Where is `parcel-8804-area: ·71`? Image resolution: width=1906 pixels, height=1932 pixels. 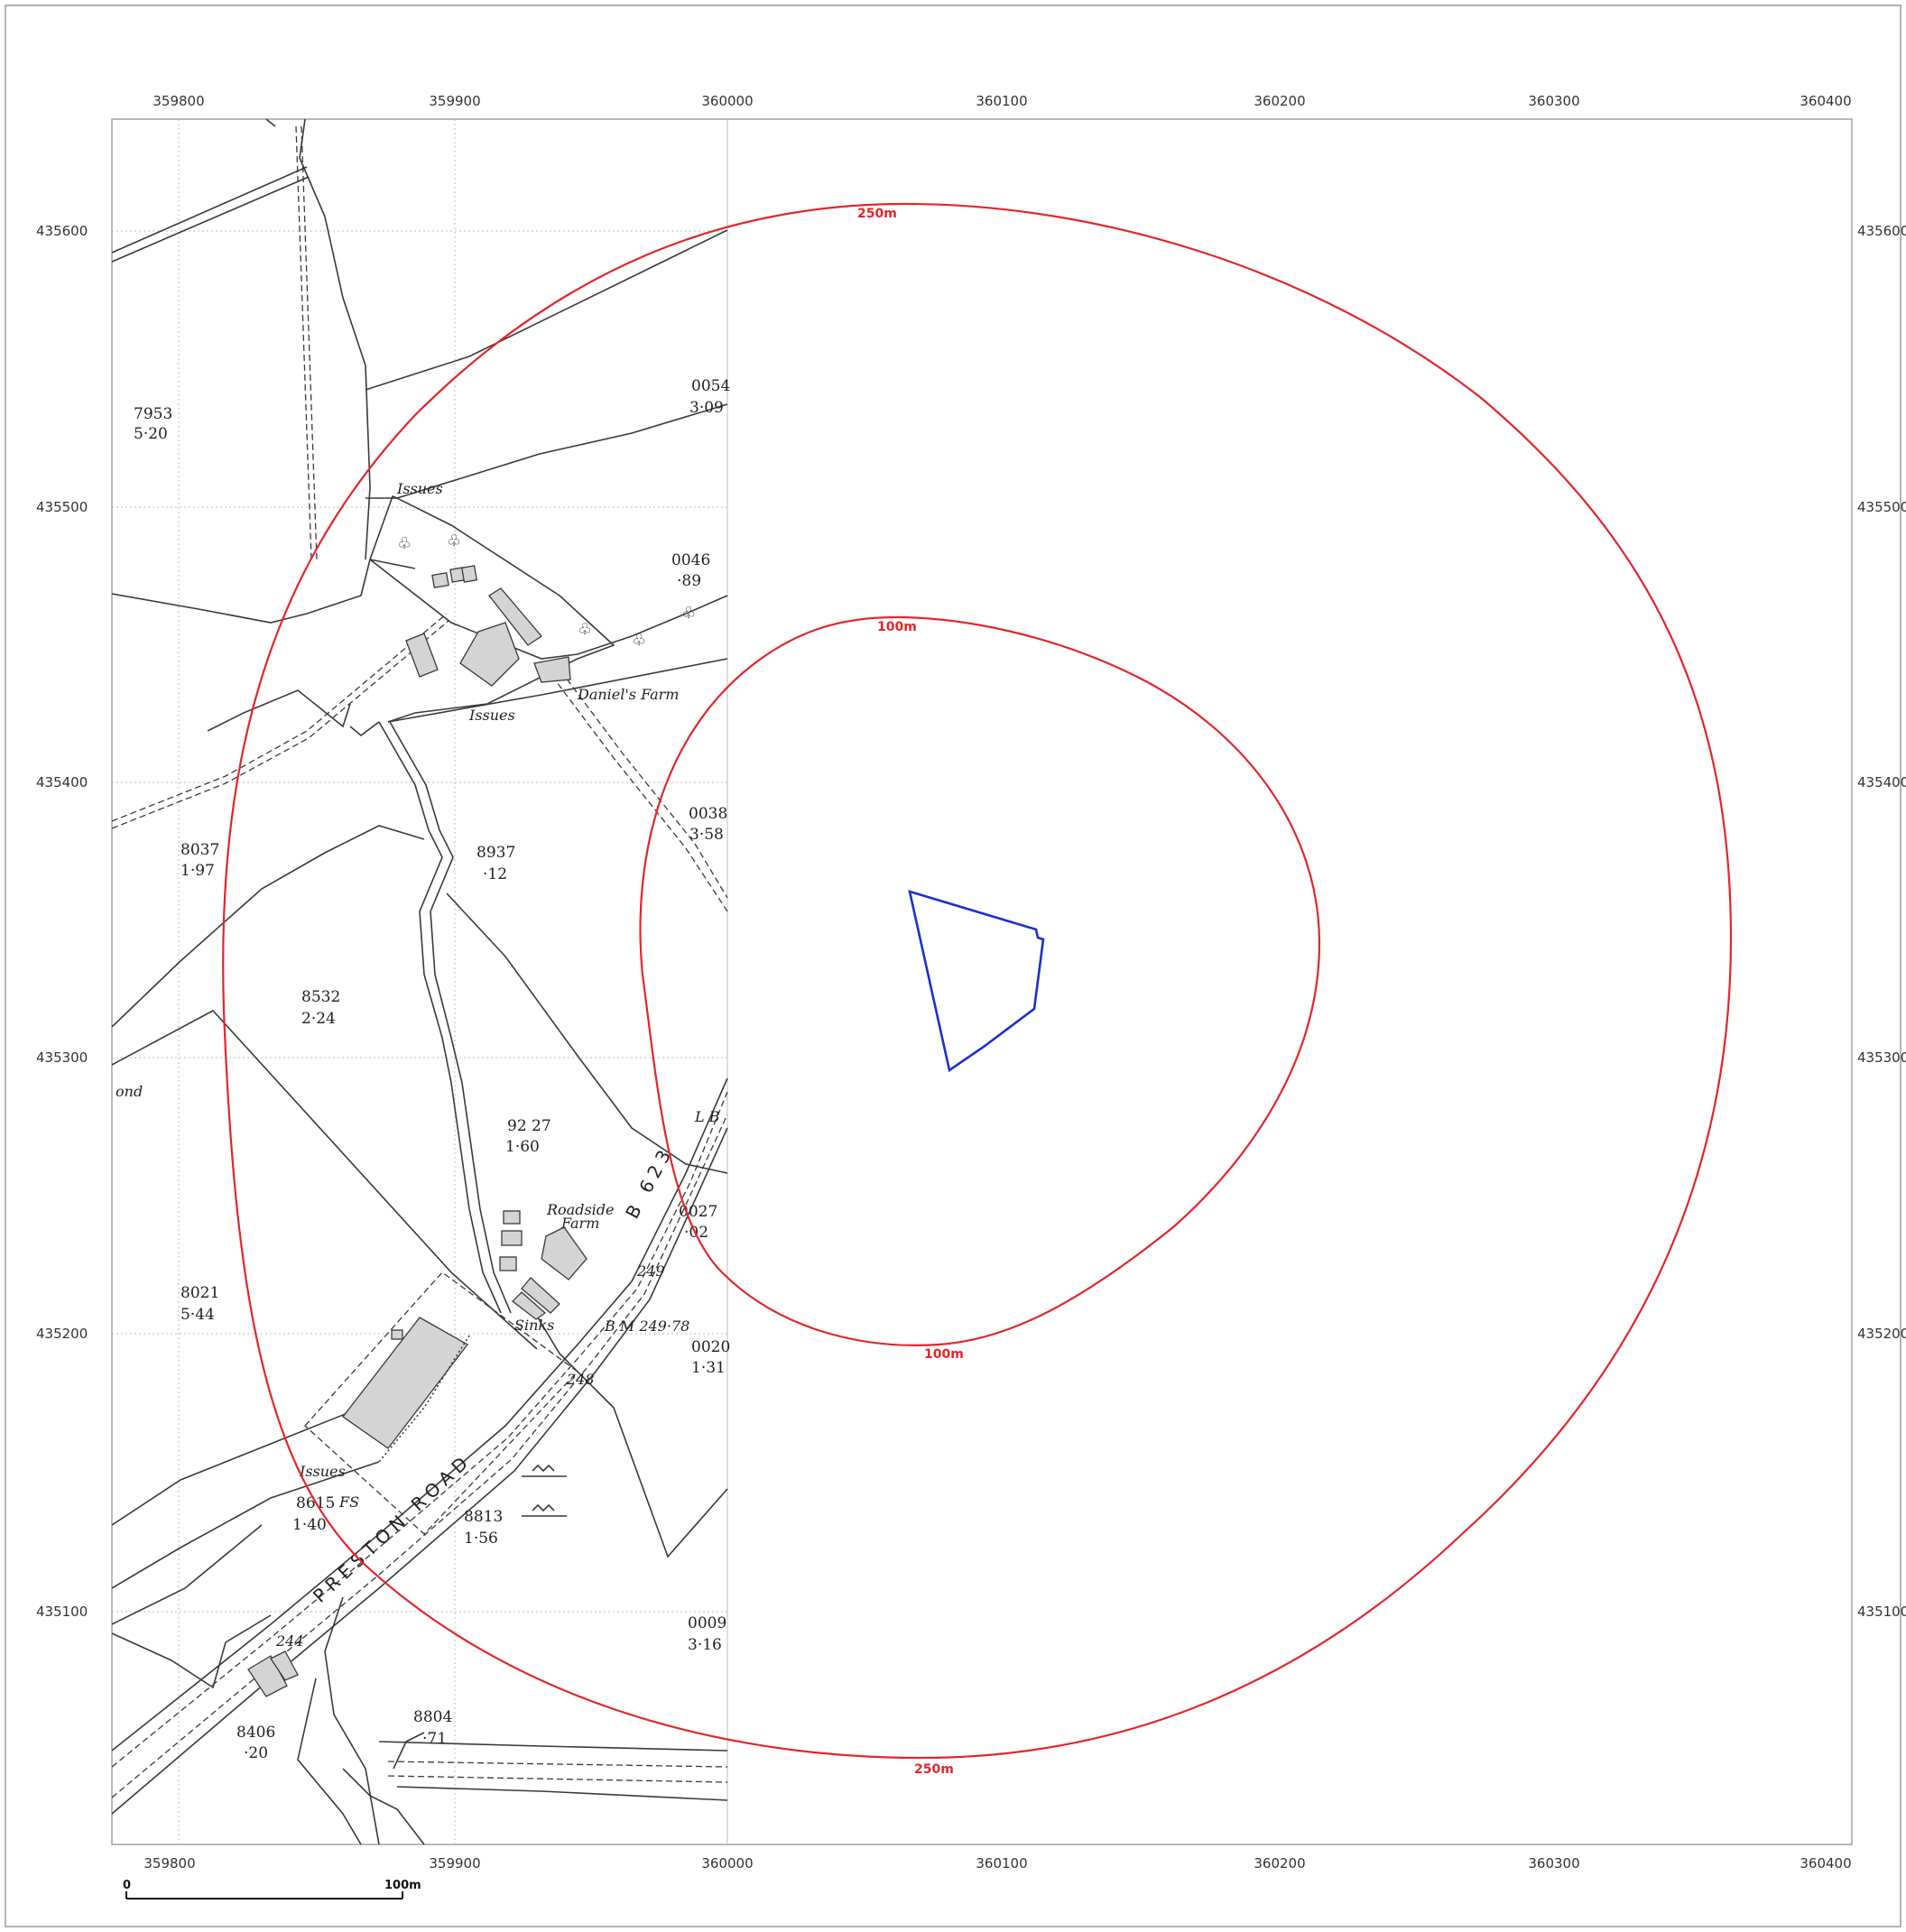 parcel-8804-area: ·71 is located at coordinates (435, 1739).